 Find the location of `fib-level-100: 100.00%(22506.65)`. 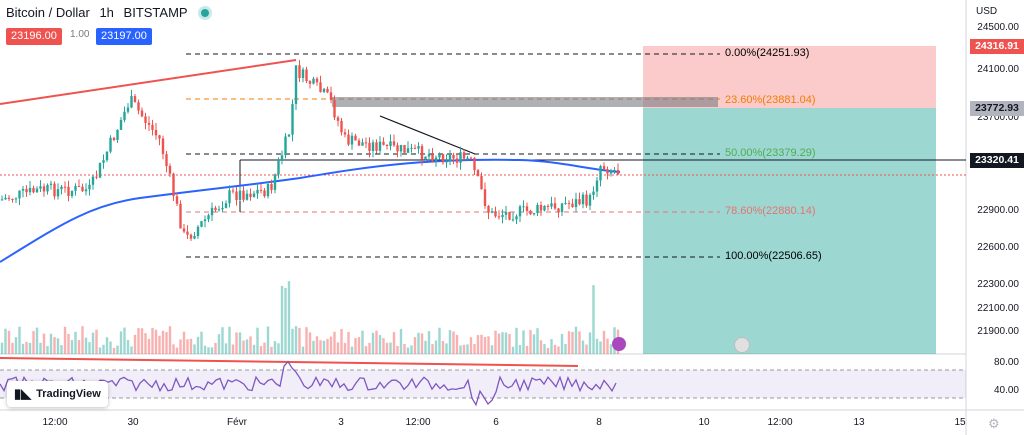

fib-level-100: 100.00%(22506.65) is located at coordinates (773, 256).